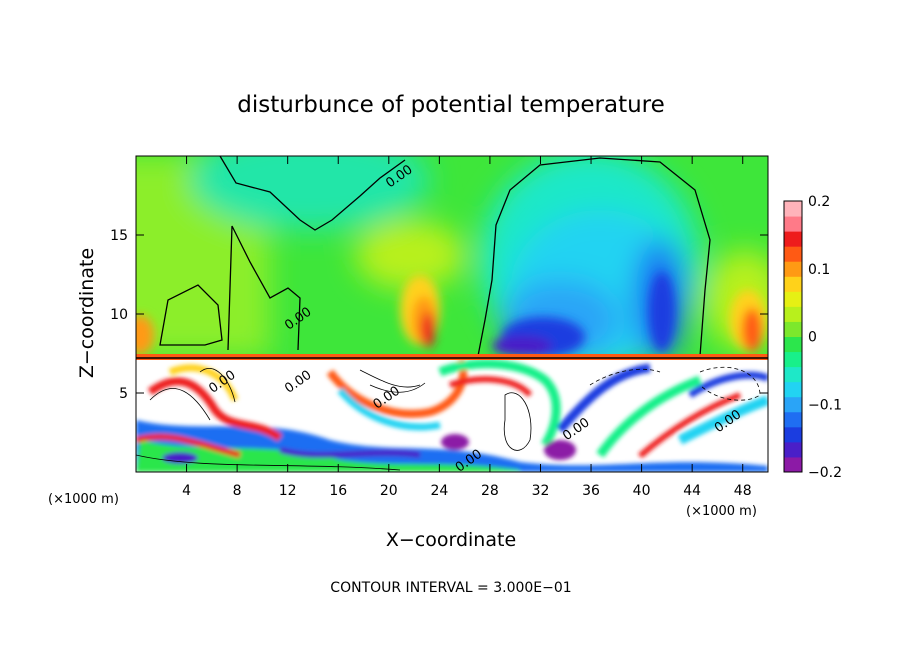 The image size is (904, 654). I want to click on x-tick-label: 20, so click(389, 491).